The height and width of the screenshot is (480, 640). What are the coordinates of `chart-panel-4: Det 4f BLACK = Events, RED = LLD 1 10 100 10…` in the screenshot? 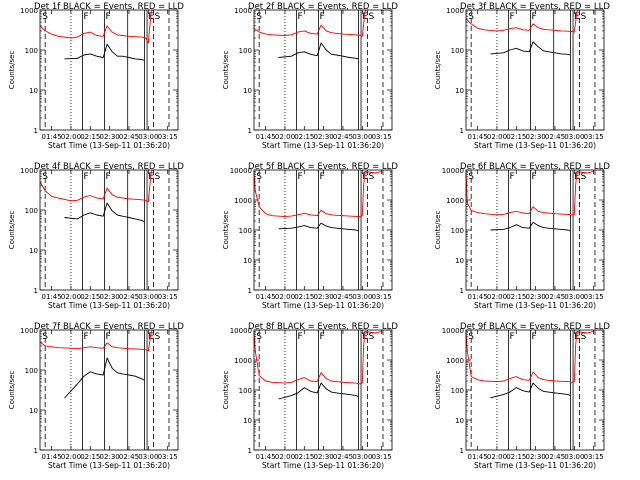 It's located at (96, 236).